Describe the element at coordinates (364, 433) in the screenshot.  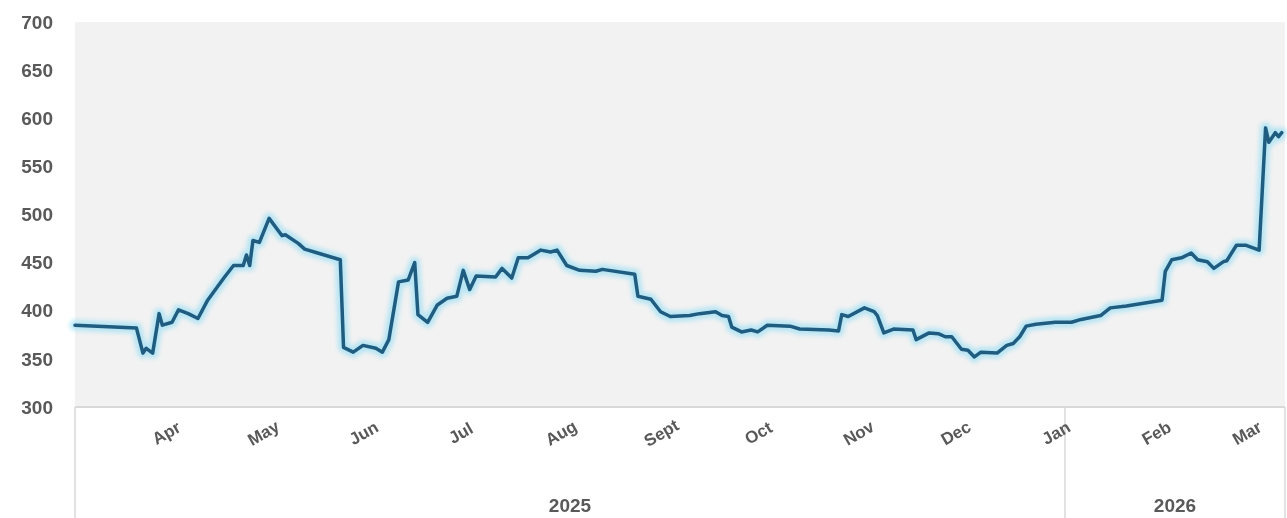
I see `x-tick-label: Jun` at that location.